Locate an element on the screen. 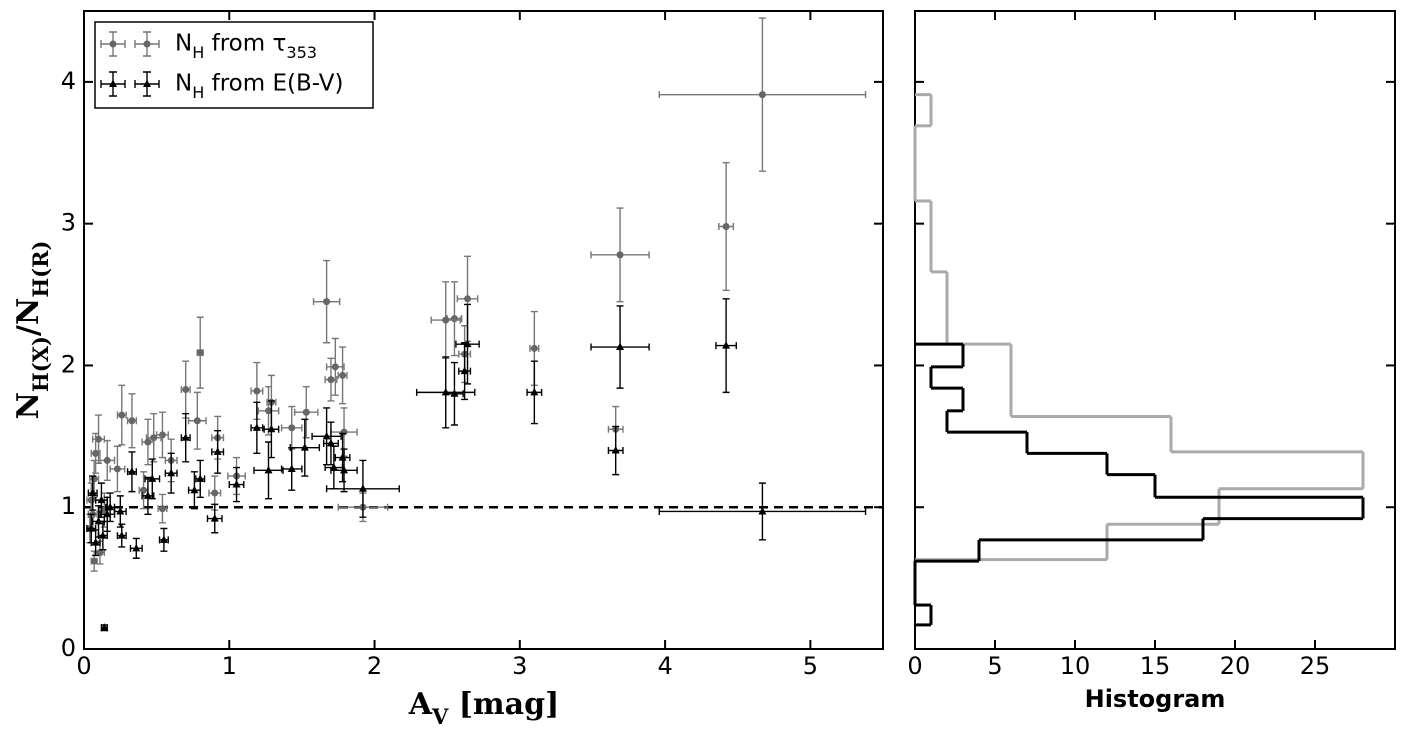  x-tick-label: 1 is located at coordinates (229, 666).